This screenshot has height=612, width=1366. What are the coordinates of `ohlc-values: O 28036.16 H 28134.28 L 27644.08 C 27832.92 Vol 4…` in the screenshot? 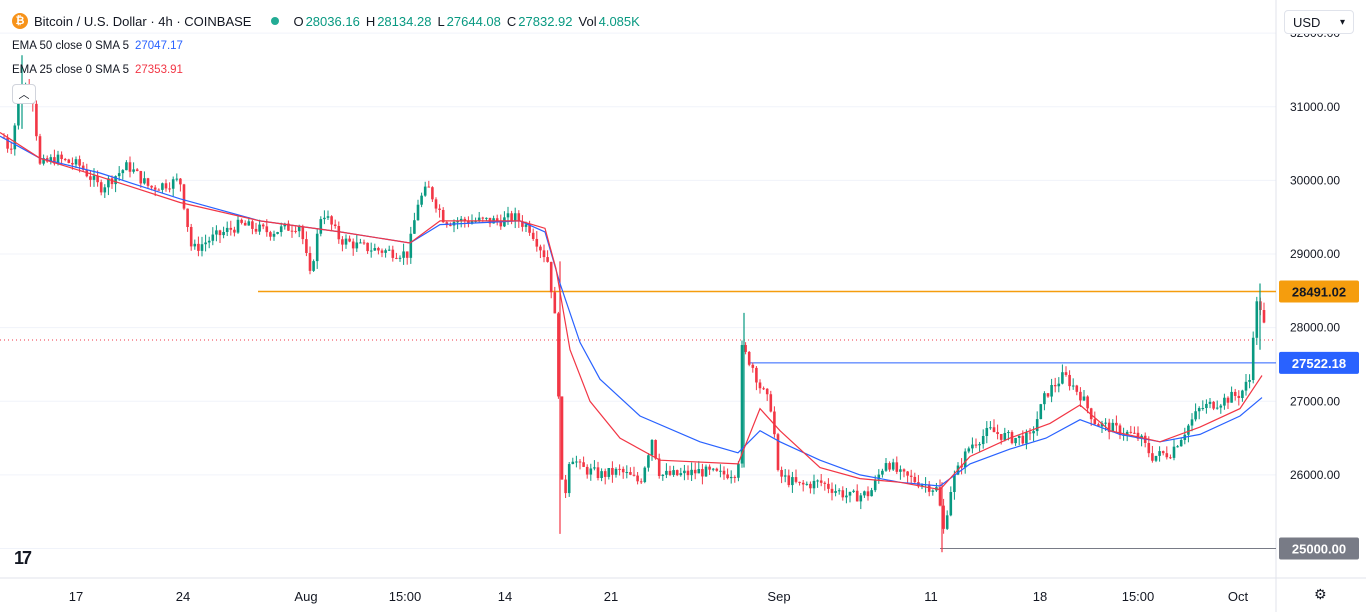 It's located at (469, 21).